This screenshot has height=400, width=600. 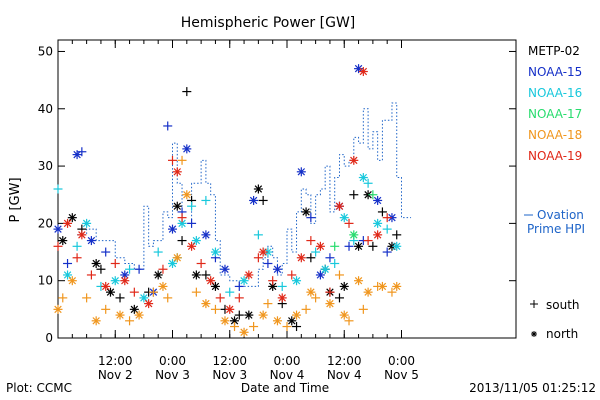 I want to click on x-tick-date-label: Nov 3, so click(x=229, y=375).